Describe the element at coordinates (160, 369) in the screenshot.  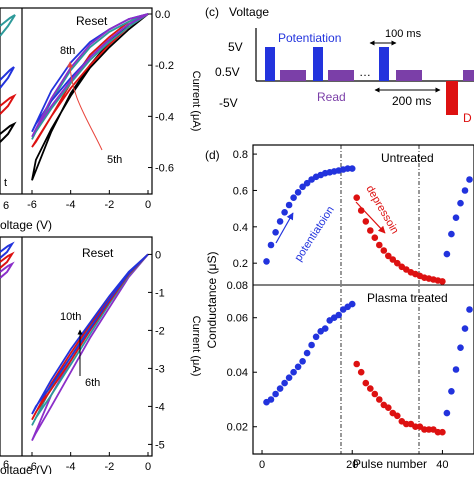
I see `bl-y-tick-label-3: -3` at that location.